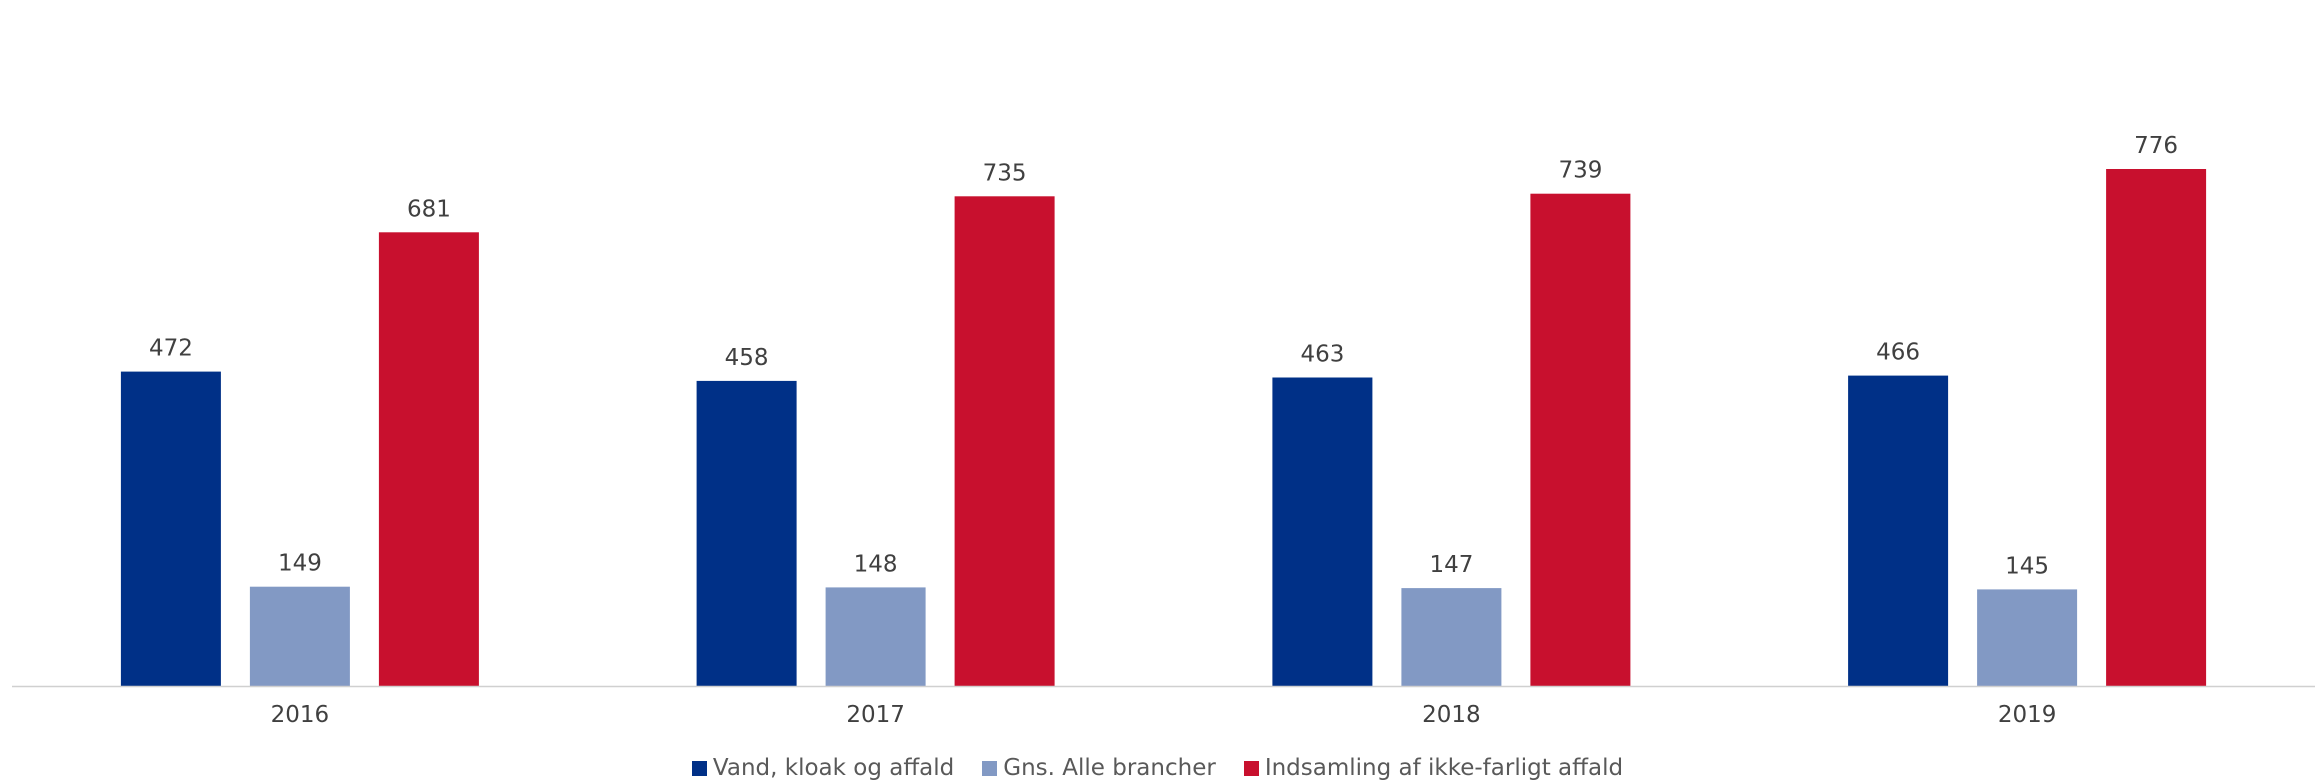 This screenshot has width=2315, height=784. Describe the element at coordinates (833, 768) in the screenshot. I see `legend-label-1: Vand, kloak og affald` at that location.